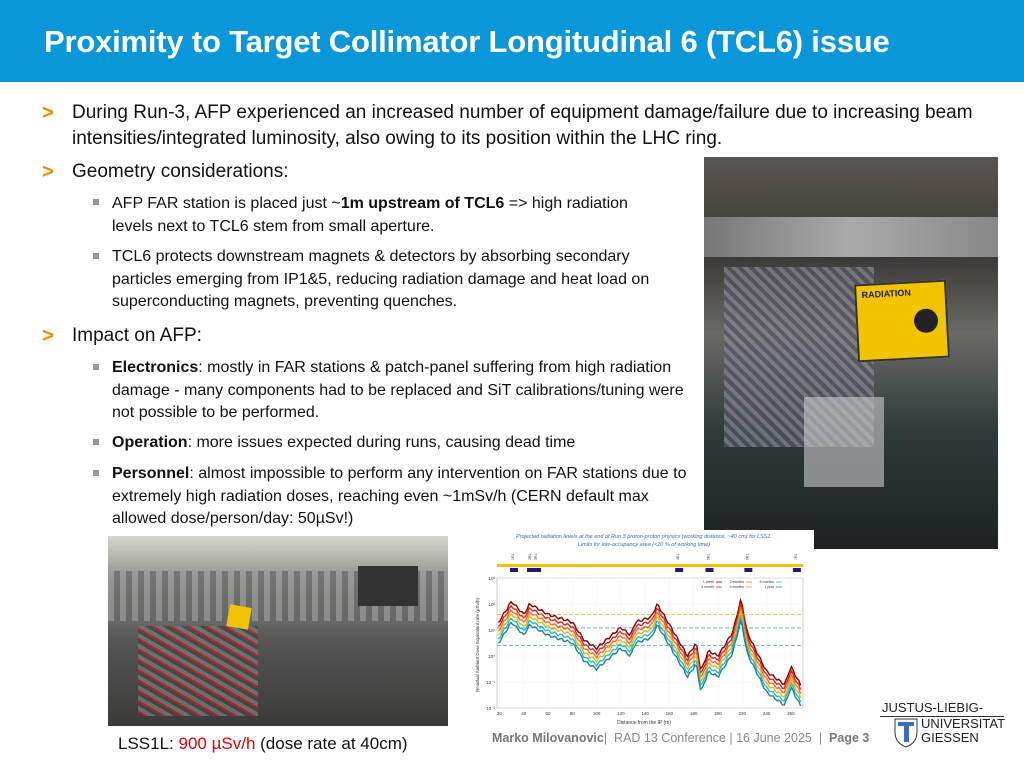  Describe the element at coordinates (670, 713) in the screenshot. I see `x-tick-label: 160` at that location.